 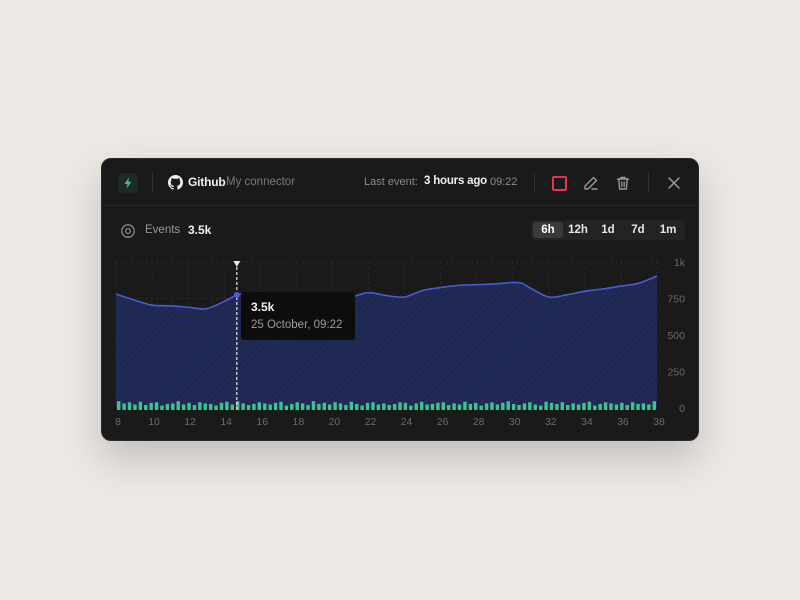 I want to click on y-tick-label: 500, so click(x=676, y=336).